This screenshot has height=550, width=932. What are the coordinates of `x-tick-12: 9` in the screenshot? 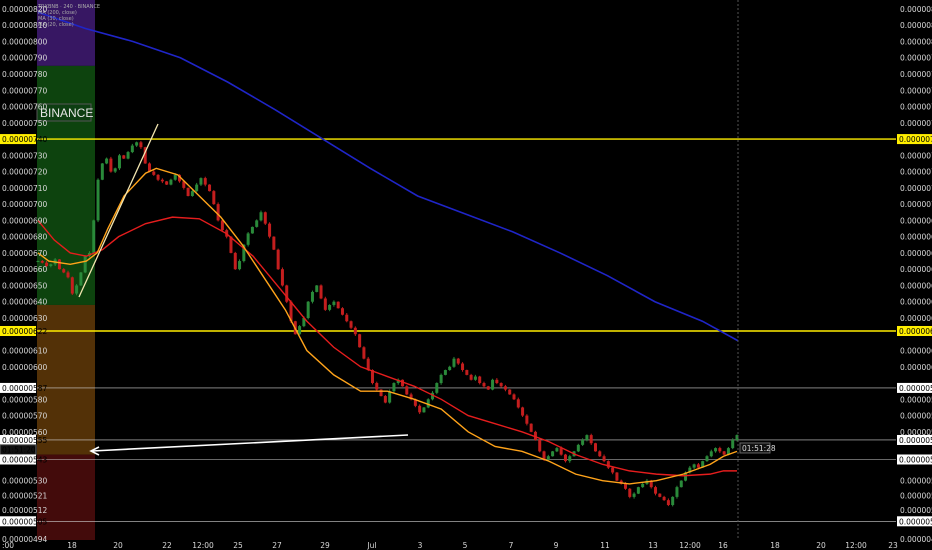 It's located at (556, 545).